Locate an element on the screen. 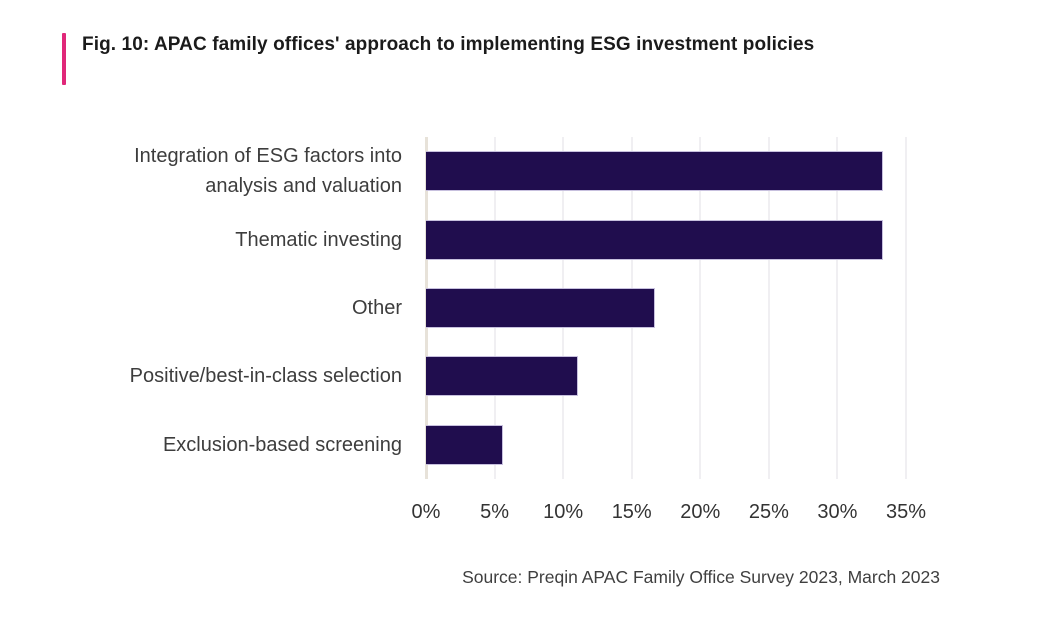 Image resolution: width=1054 pixels, height=628 pixels. chart-row: Thematic investing is located at coordinates (501, 239).